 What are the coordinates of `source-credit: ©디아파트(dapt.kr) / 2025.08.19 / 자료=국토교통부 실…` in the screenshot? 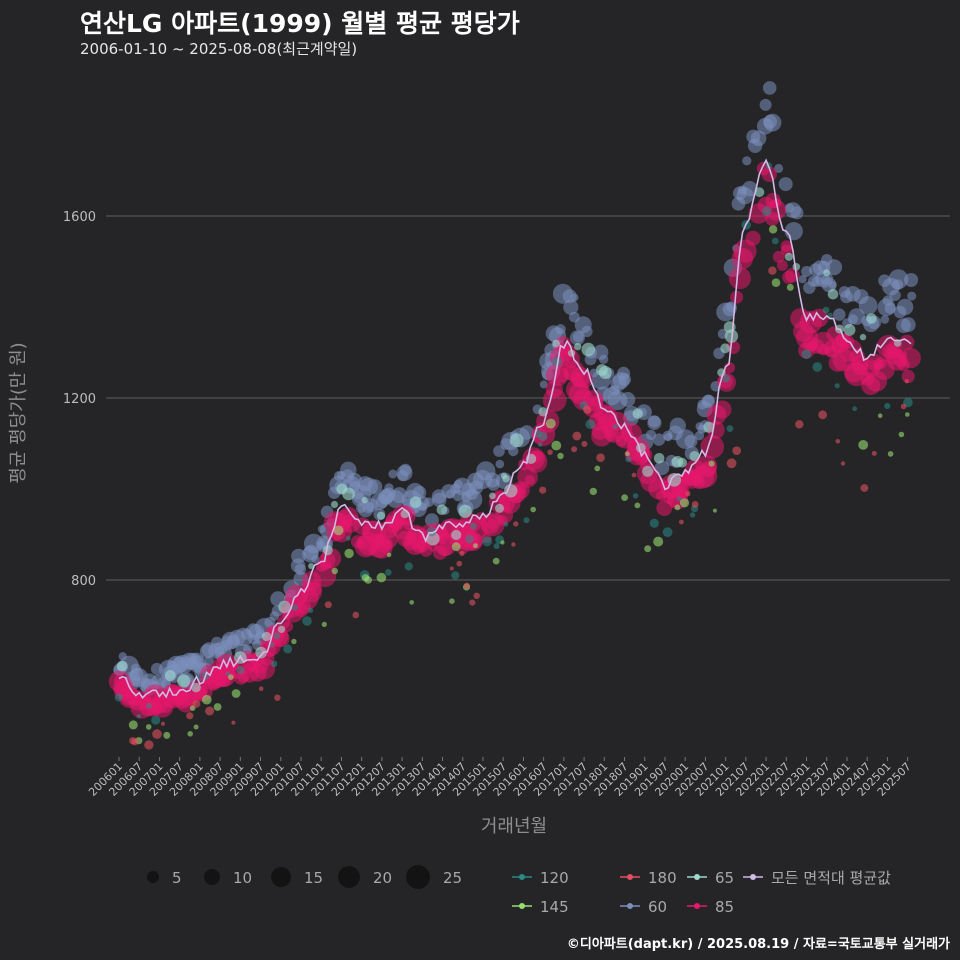 It's located at (758, 944).